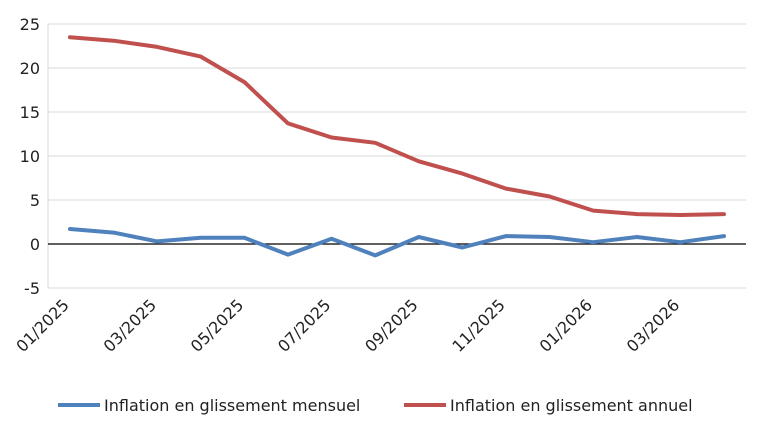 The image size is (768, 437). I want to click on x-tick-label: 07/2025, so click(304, 325).